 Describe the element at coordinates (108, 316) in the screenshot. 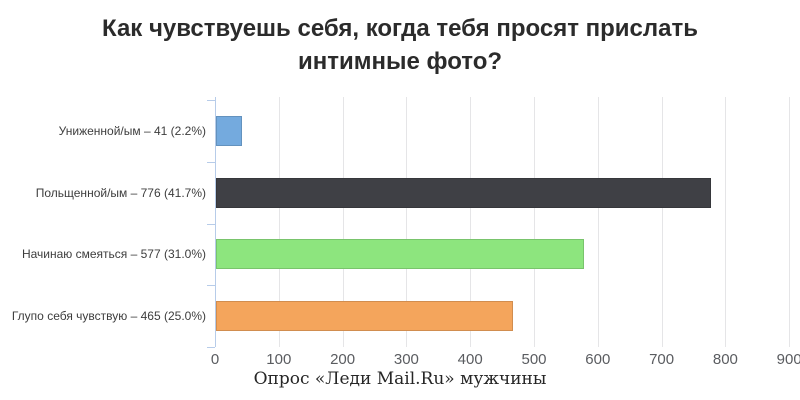

I see `category-label: Глупо себя чувствую – 465 (25.0%)` at that location.